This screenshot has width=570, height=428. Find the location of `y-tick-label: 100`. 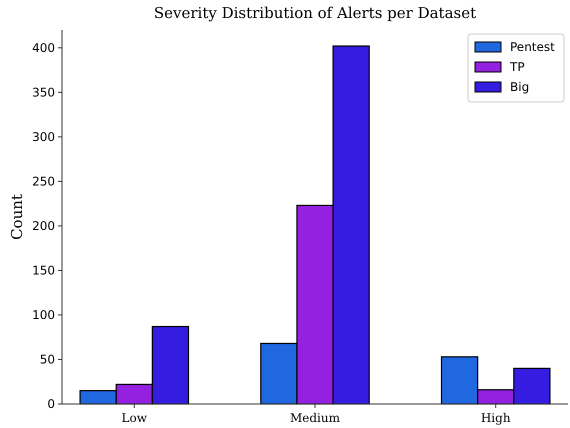

y-tick-label: 100 is located at coordinates (43, 315).